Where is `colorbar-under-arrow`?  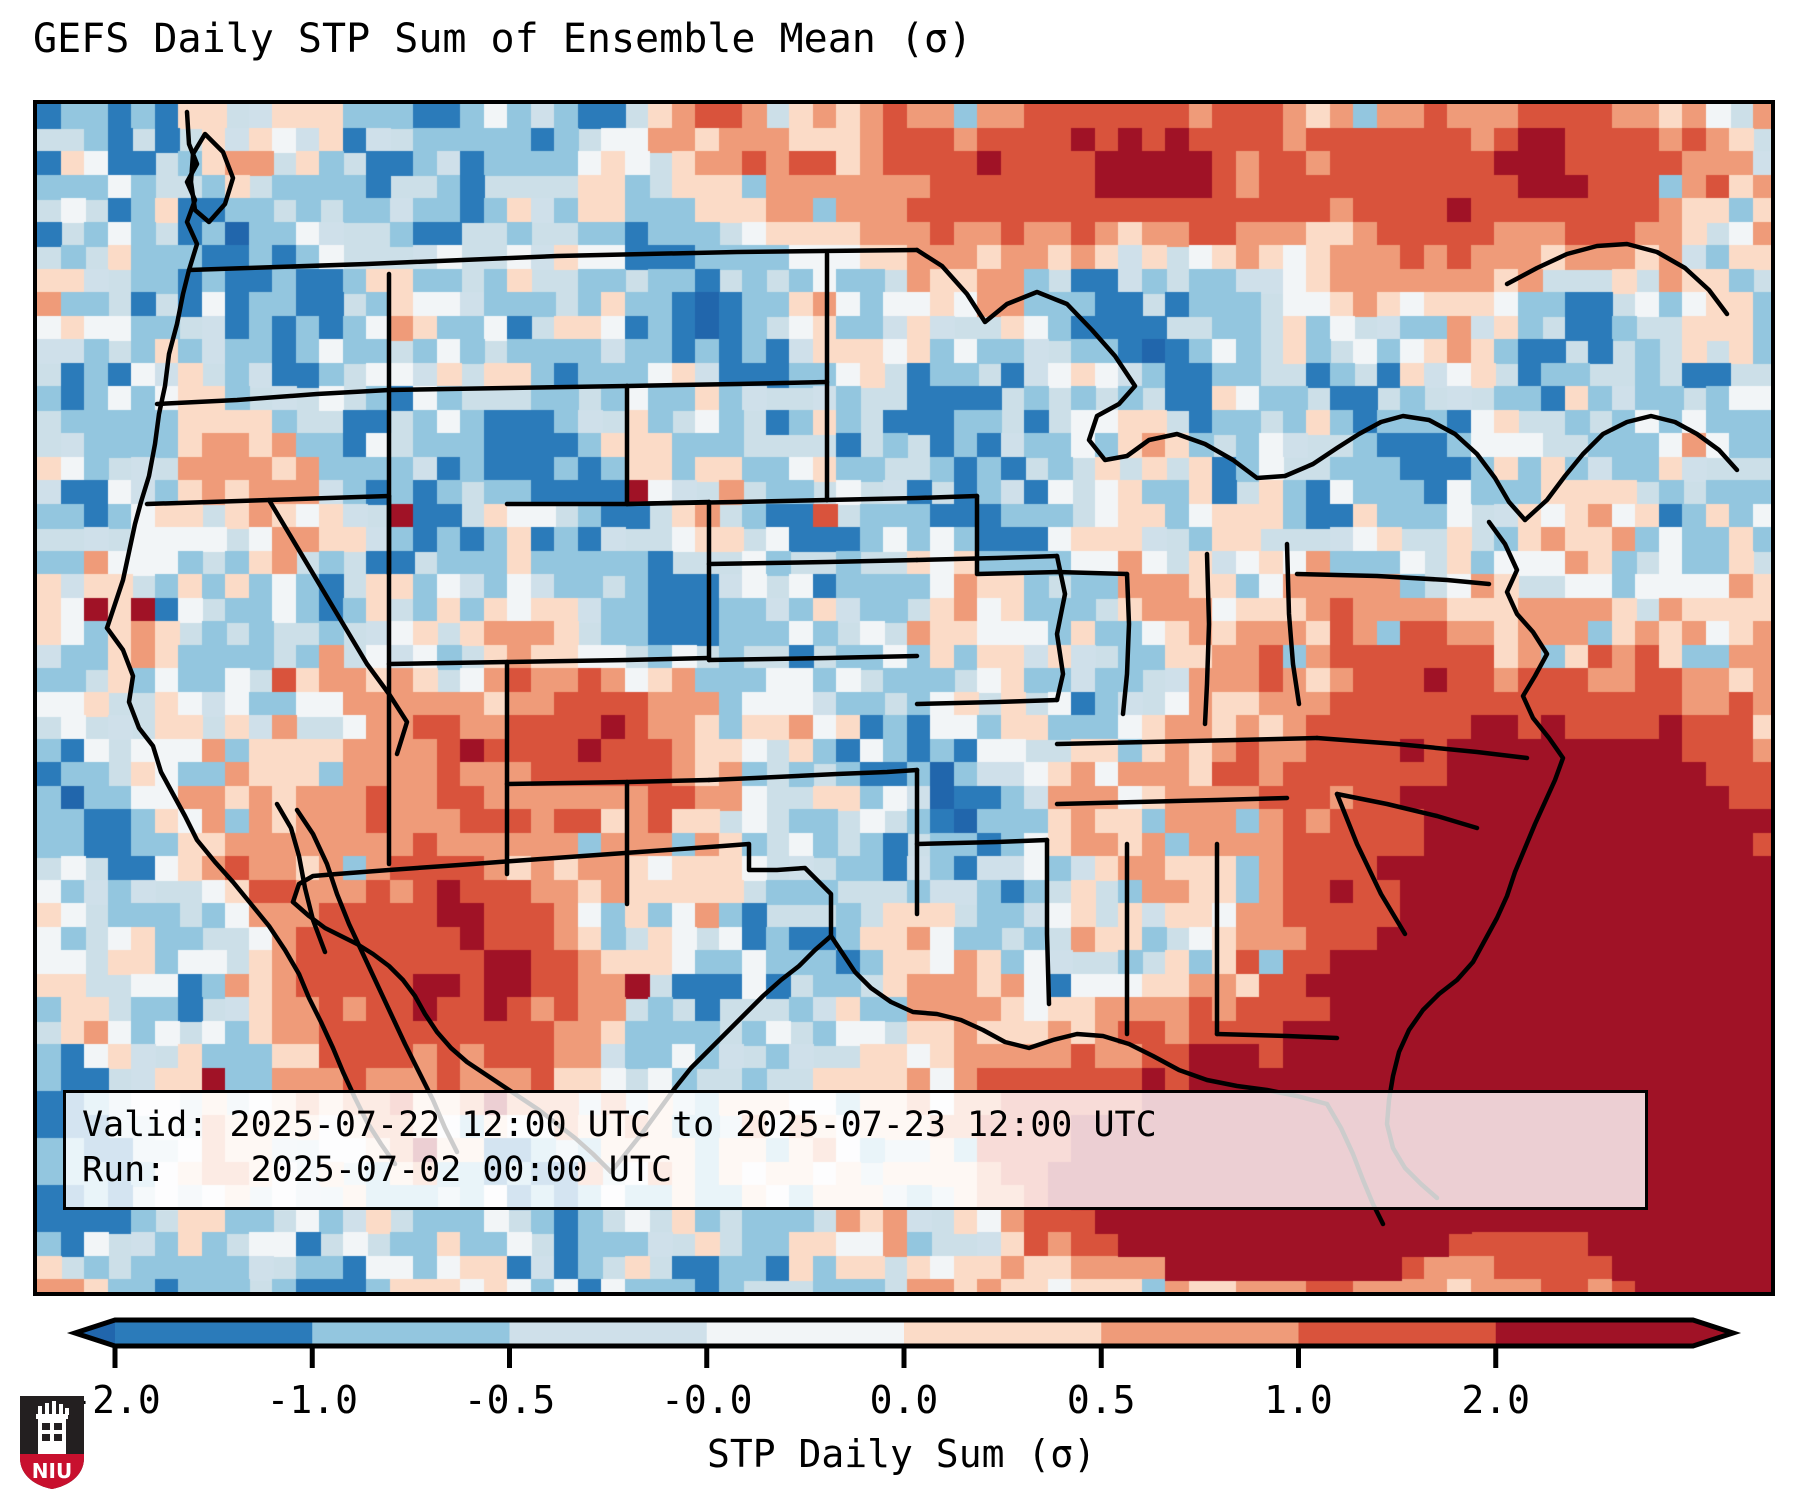
colorbar-under-arrow is located at coordinates (95, 1333).